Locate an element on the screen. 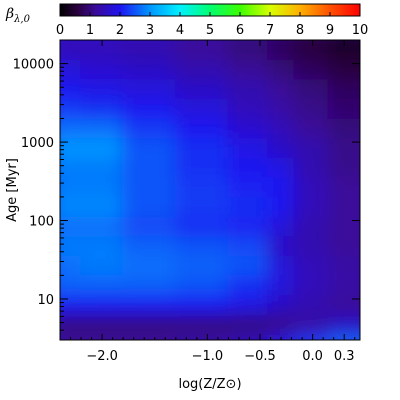  y-tick-label: 10000 is located at coordinates (33, 65).